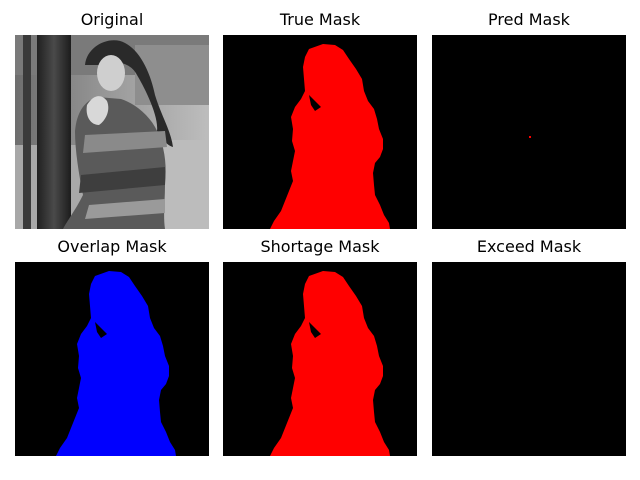  Describe the element at coordinates (112, 359) in the screenshot. I see `overlap-mask-image` at that location.